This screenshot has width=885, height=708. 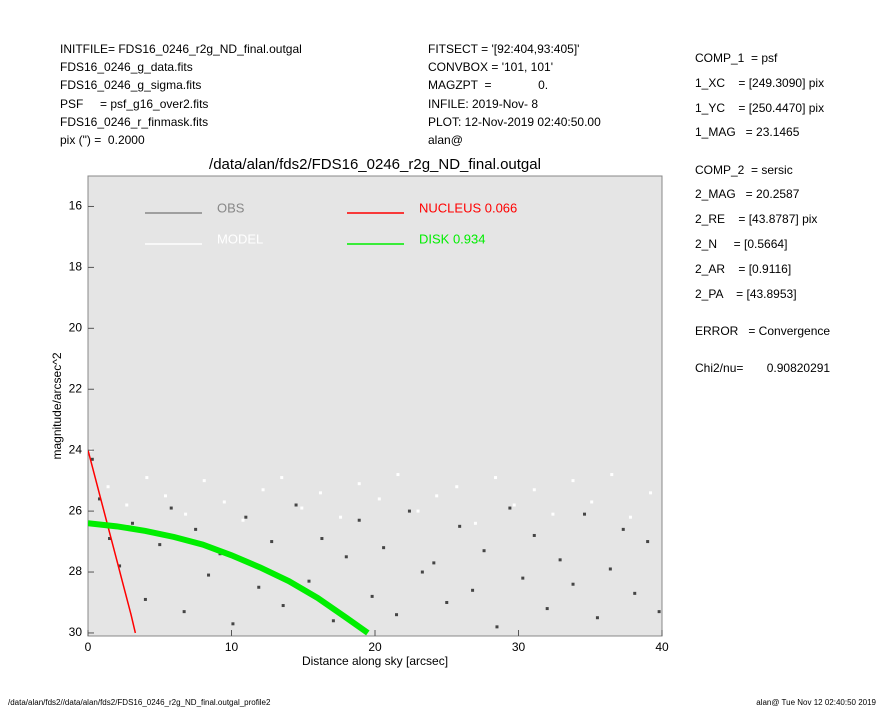 I want to click on y-tick-label: 30, so click(x=76, y=632).